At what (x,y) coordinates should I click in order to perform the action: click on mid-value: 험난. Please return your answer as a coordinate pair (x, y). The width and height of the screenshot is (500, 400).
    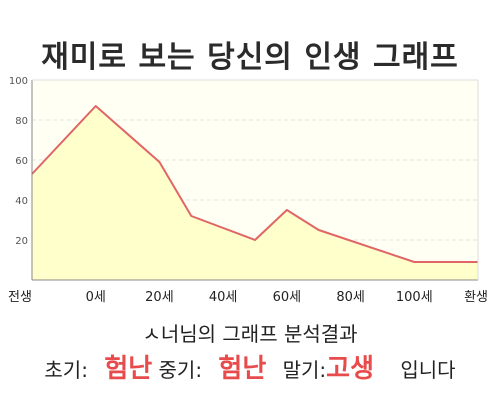
    Looking at the image, I should click on (242, 369).